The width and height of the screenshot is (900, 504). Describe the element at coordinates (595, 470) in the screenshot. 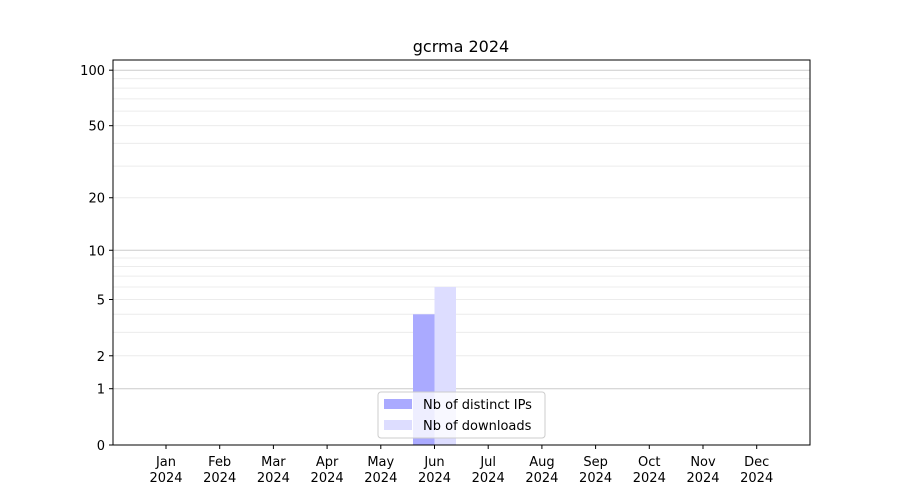

I see `x-tick-label: Sep 2024` at that location.